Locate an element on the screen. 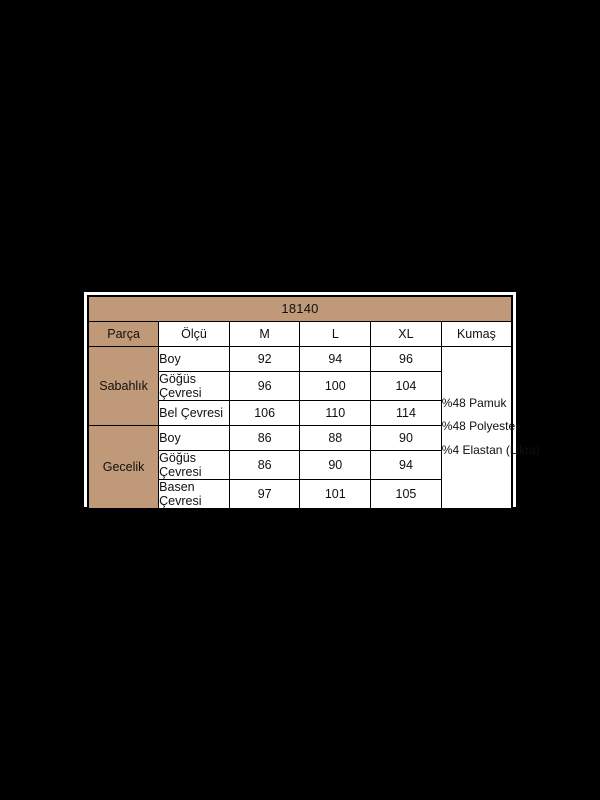 This screenshot has width=600, height=800. column-header-size-l: L is located at coordinates (335, 333).